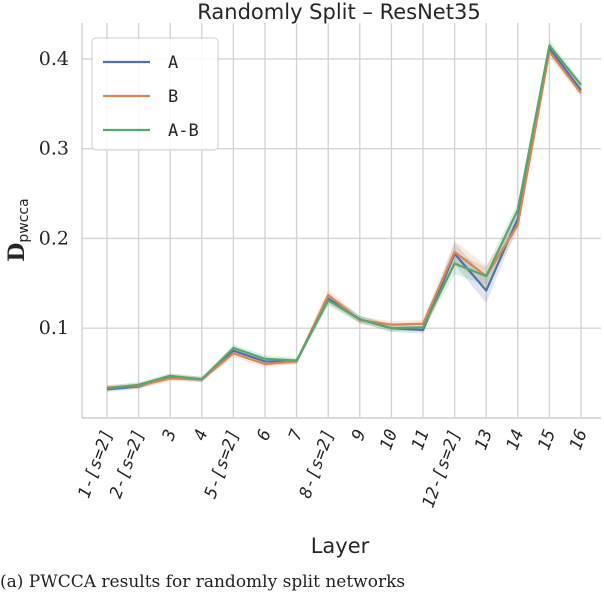  I want to click on y-tick-labels: 0.1 0.2 0.3 0.4, so click(54, 193).